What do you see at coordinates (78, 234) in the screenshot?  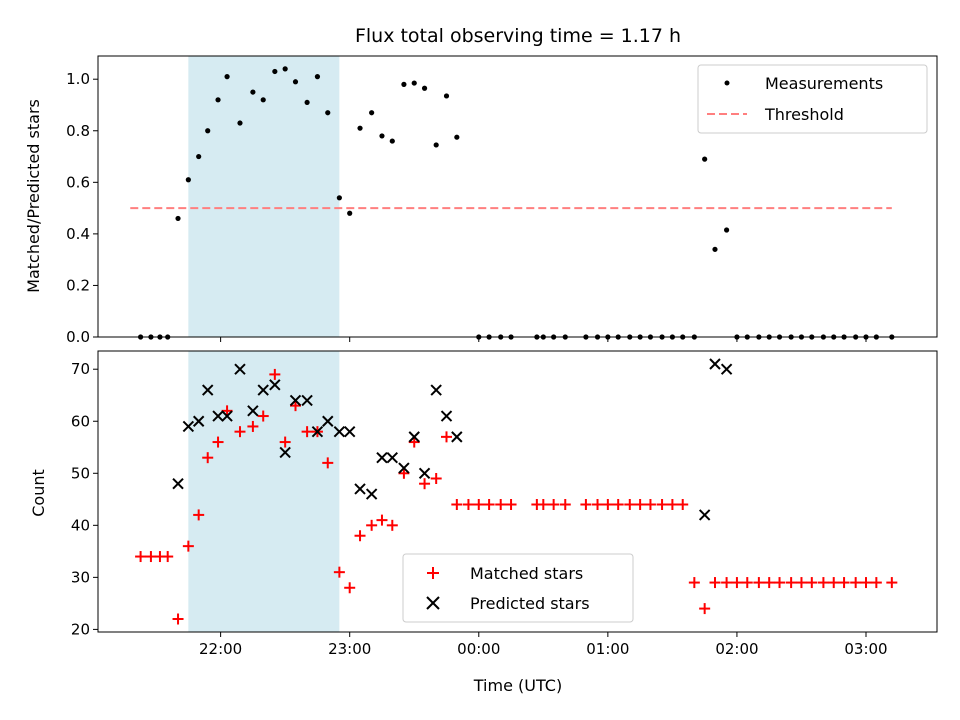 I see `y-tick-label: 0.4` at bounding box center [78, 234].